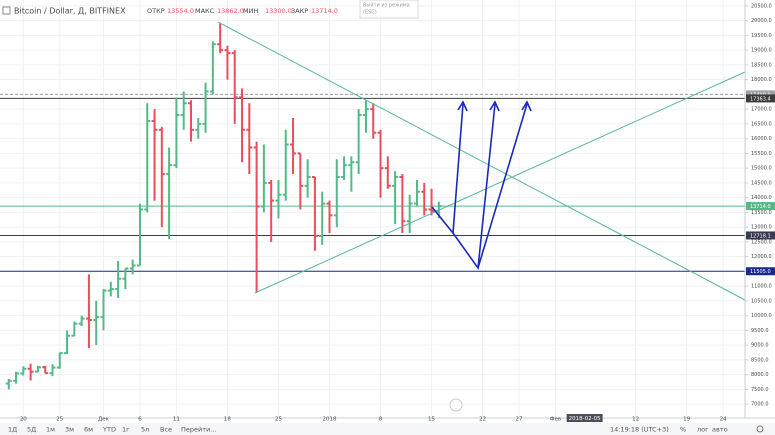 This screenshot has height=435, width=775. What do you see at coordinates (381, 420) in the screenshot?
I see `x-tick-label: 8` at bounding box center [381, 420].